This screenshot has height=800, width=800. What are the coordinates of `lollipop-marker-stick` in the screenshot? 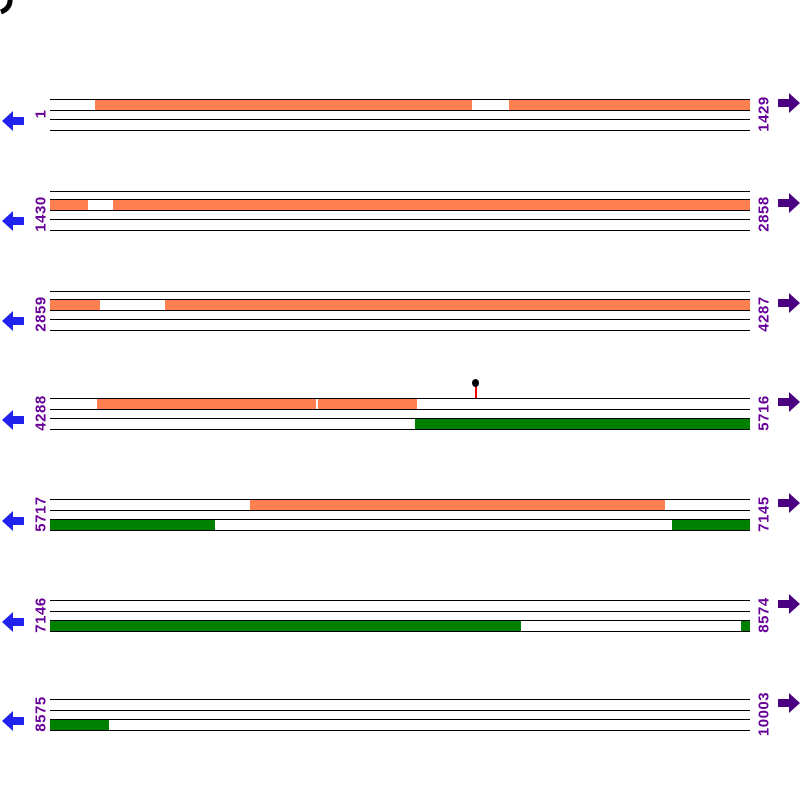 It's located at (476, 392).